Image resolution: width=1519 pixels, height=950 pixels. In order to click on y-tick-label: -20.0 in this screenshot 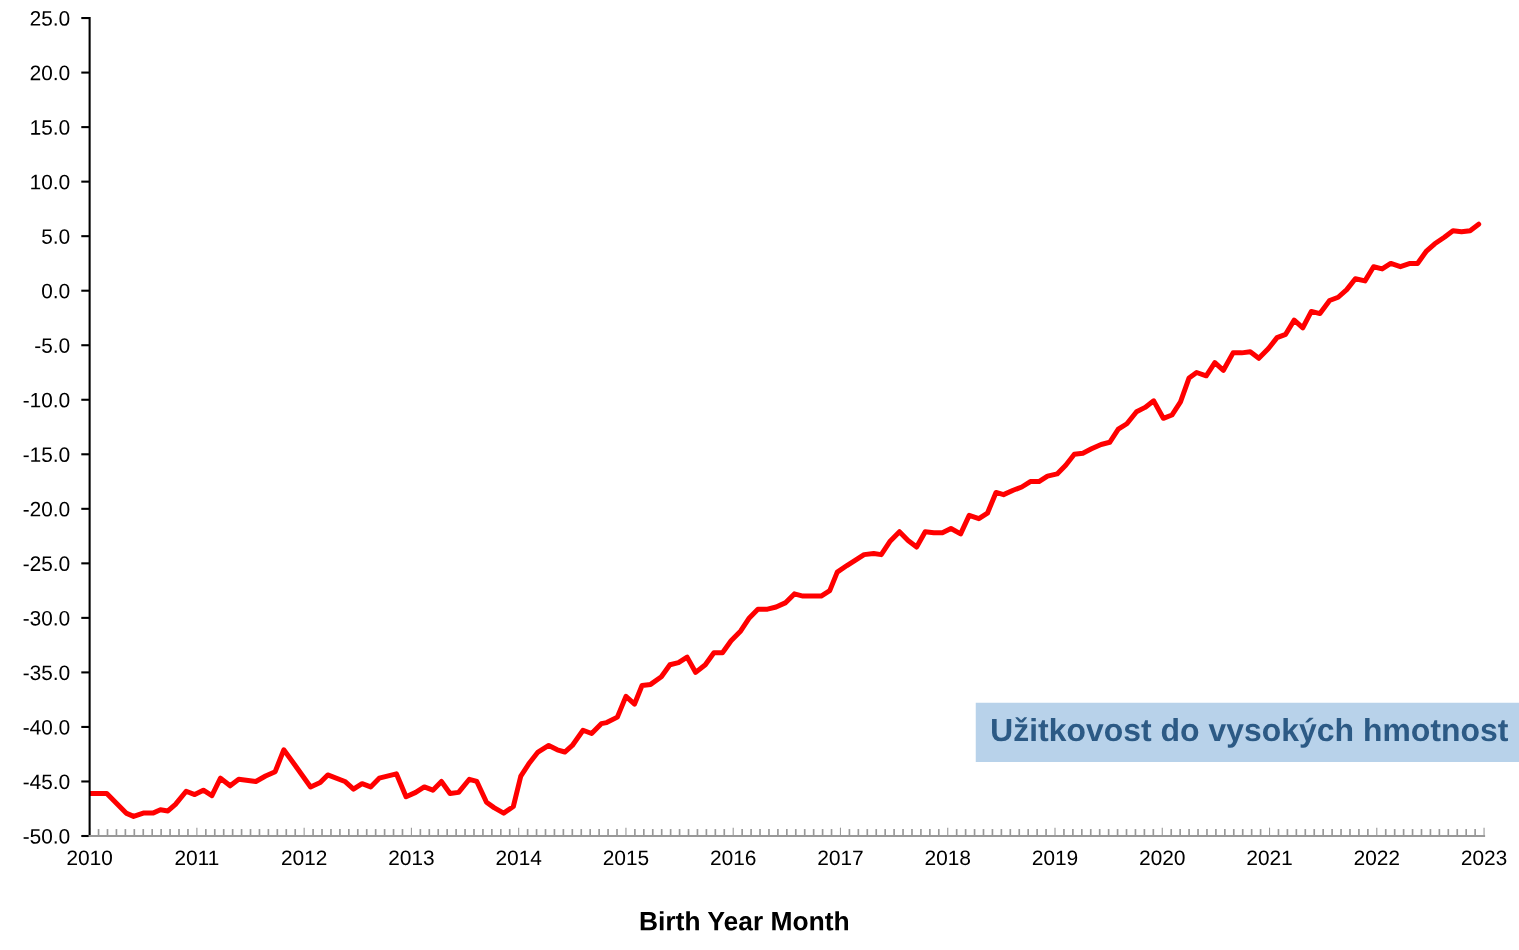, I will do `click(46, 509)`.